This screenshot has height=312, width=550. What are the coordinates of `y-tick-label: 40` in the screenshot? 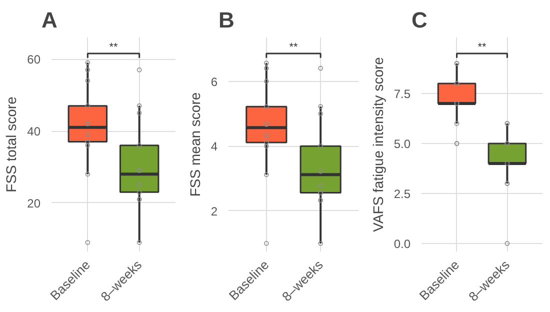 It's located at (34, 131).